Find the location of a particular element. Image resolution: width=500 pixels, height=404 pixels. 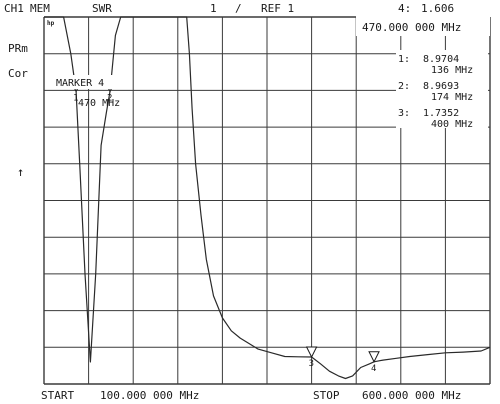

marker-list-background is located at coordinates (442, 89).